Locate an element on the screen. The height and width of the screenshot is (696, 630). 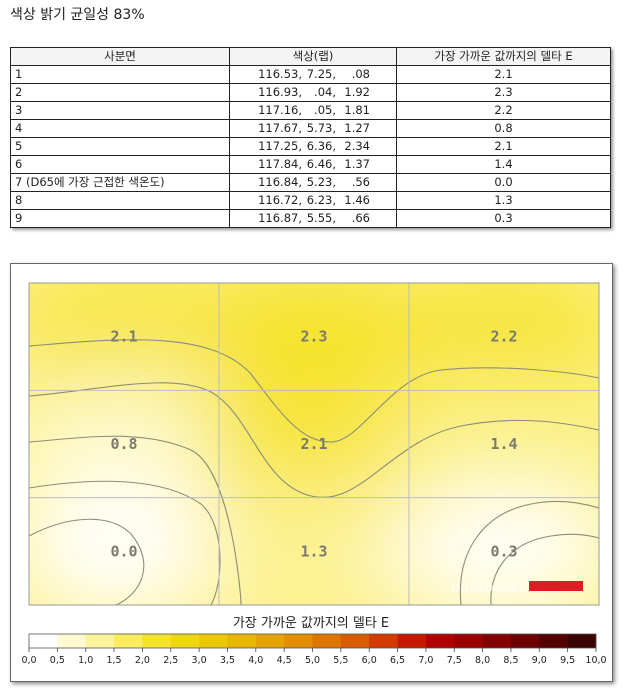
lab-component: .04, is located at coordinates (325, 92).